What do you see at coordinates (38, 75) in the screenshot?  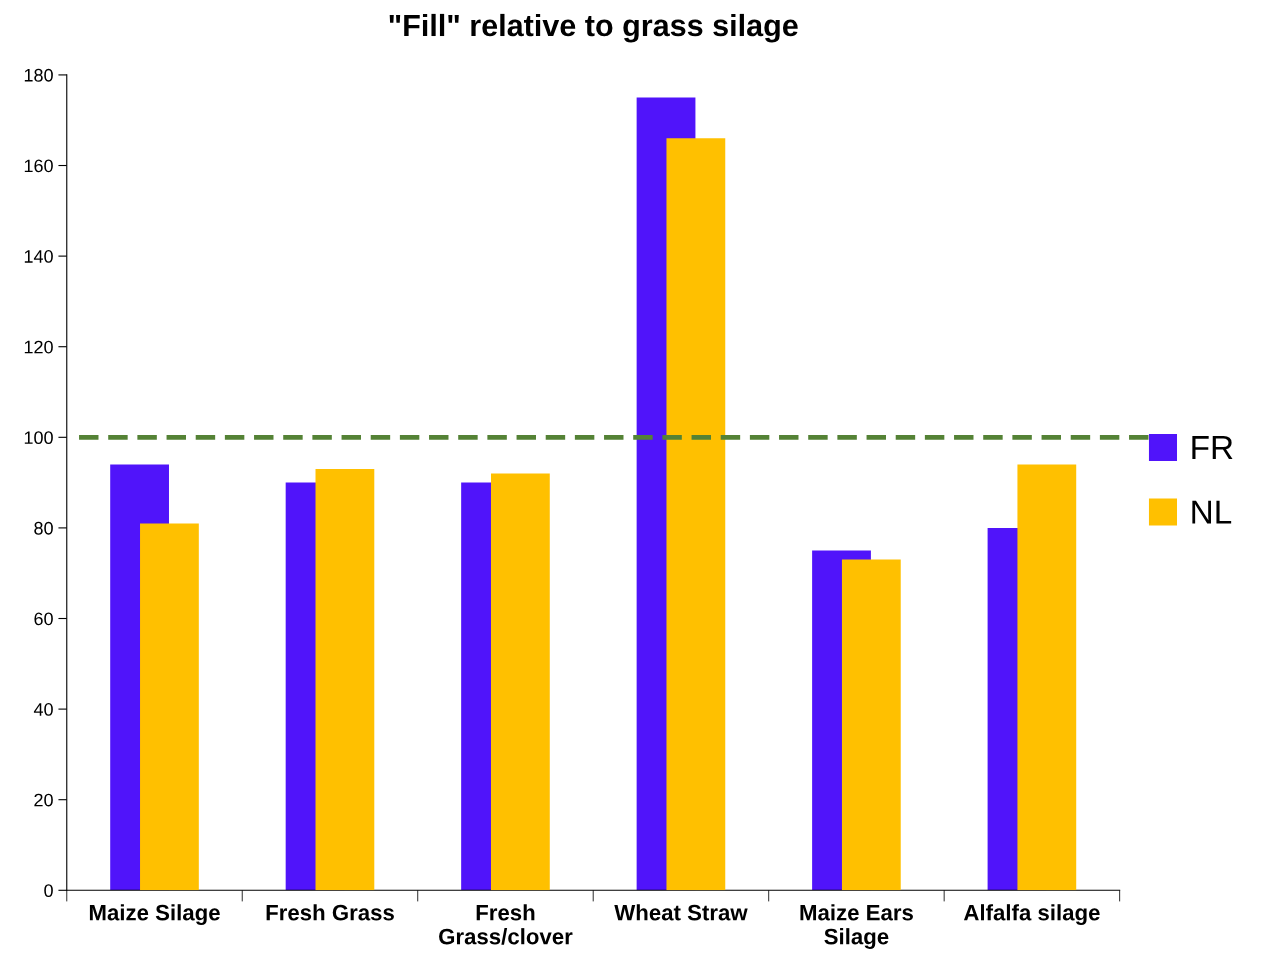 I see `y-tick-label: 180` at bounding box center [38, 75].